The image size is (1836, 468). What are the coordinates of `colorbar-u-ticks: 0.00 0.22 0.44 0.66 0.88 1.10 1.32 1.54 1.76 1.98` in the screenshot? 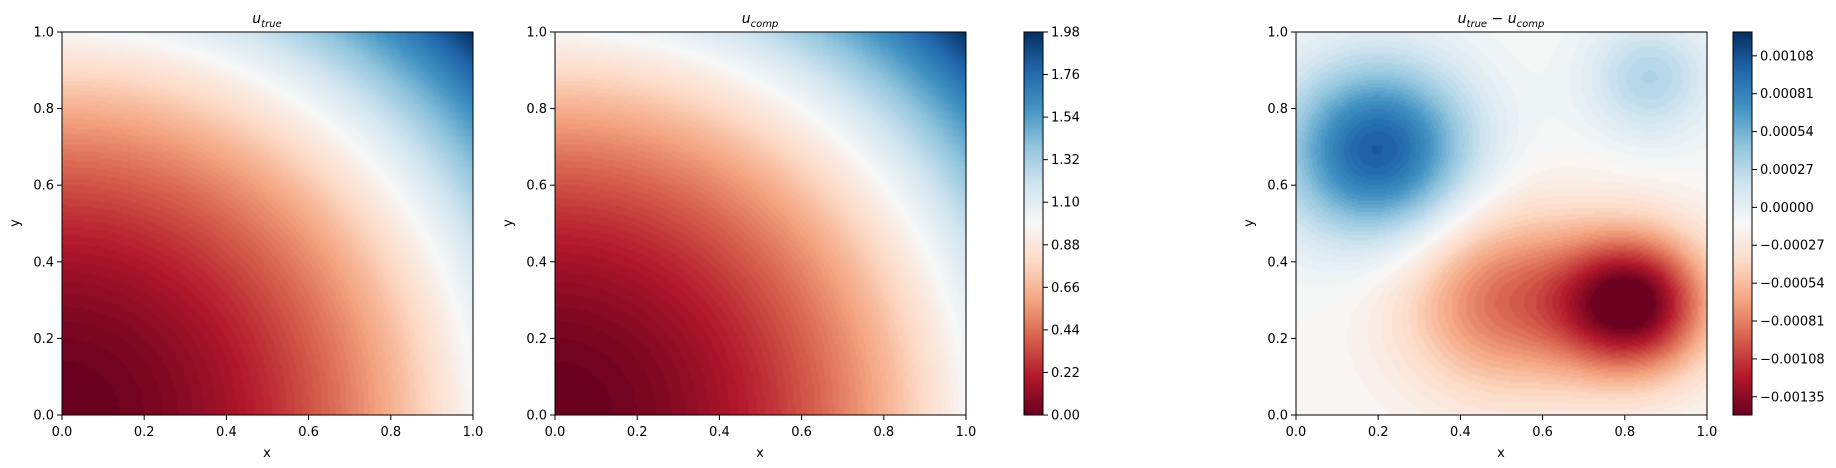 It's located at (1061, 225).